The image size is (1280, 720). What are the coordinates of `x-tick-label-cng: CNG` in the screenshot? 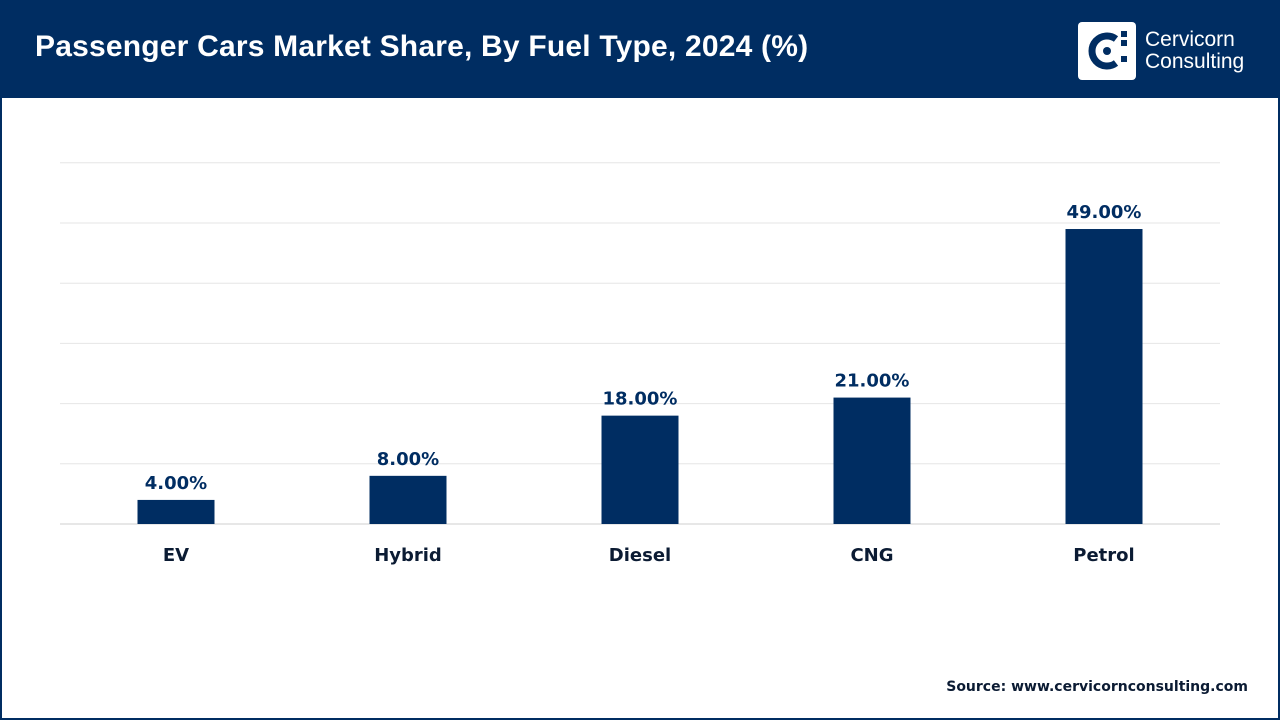 It's located at (871, 555).